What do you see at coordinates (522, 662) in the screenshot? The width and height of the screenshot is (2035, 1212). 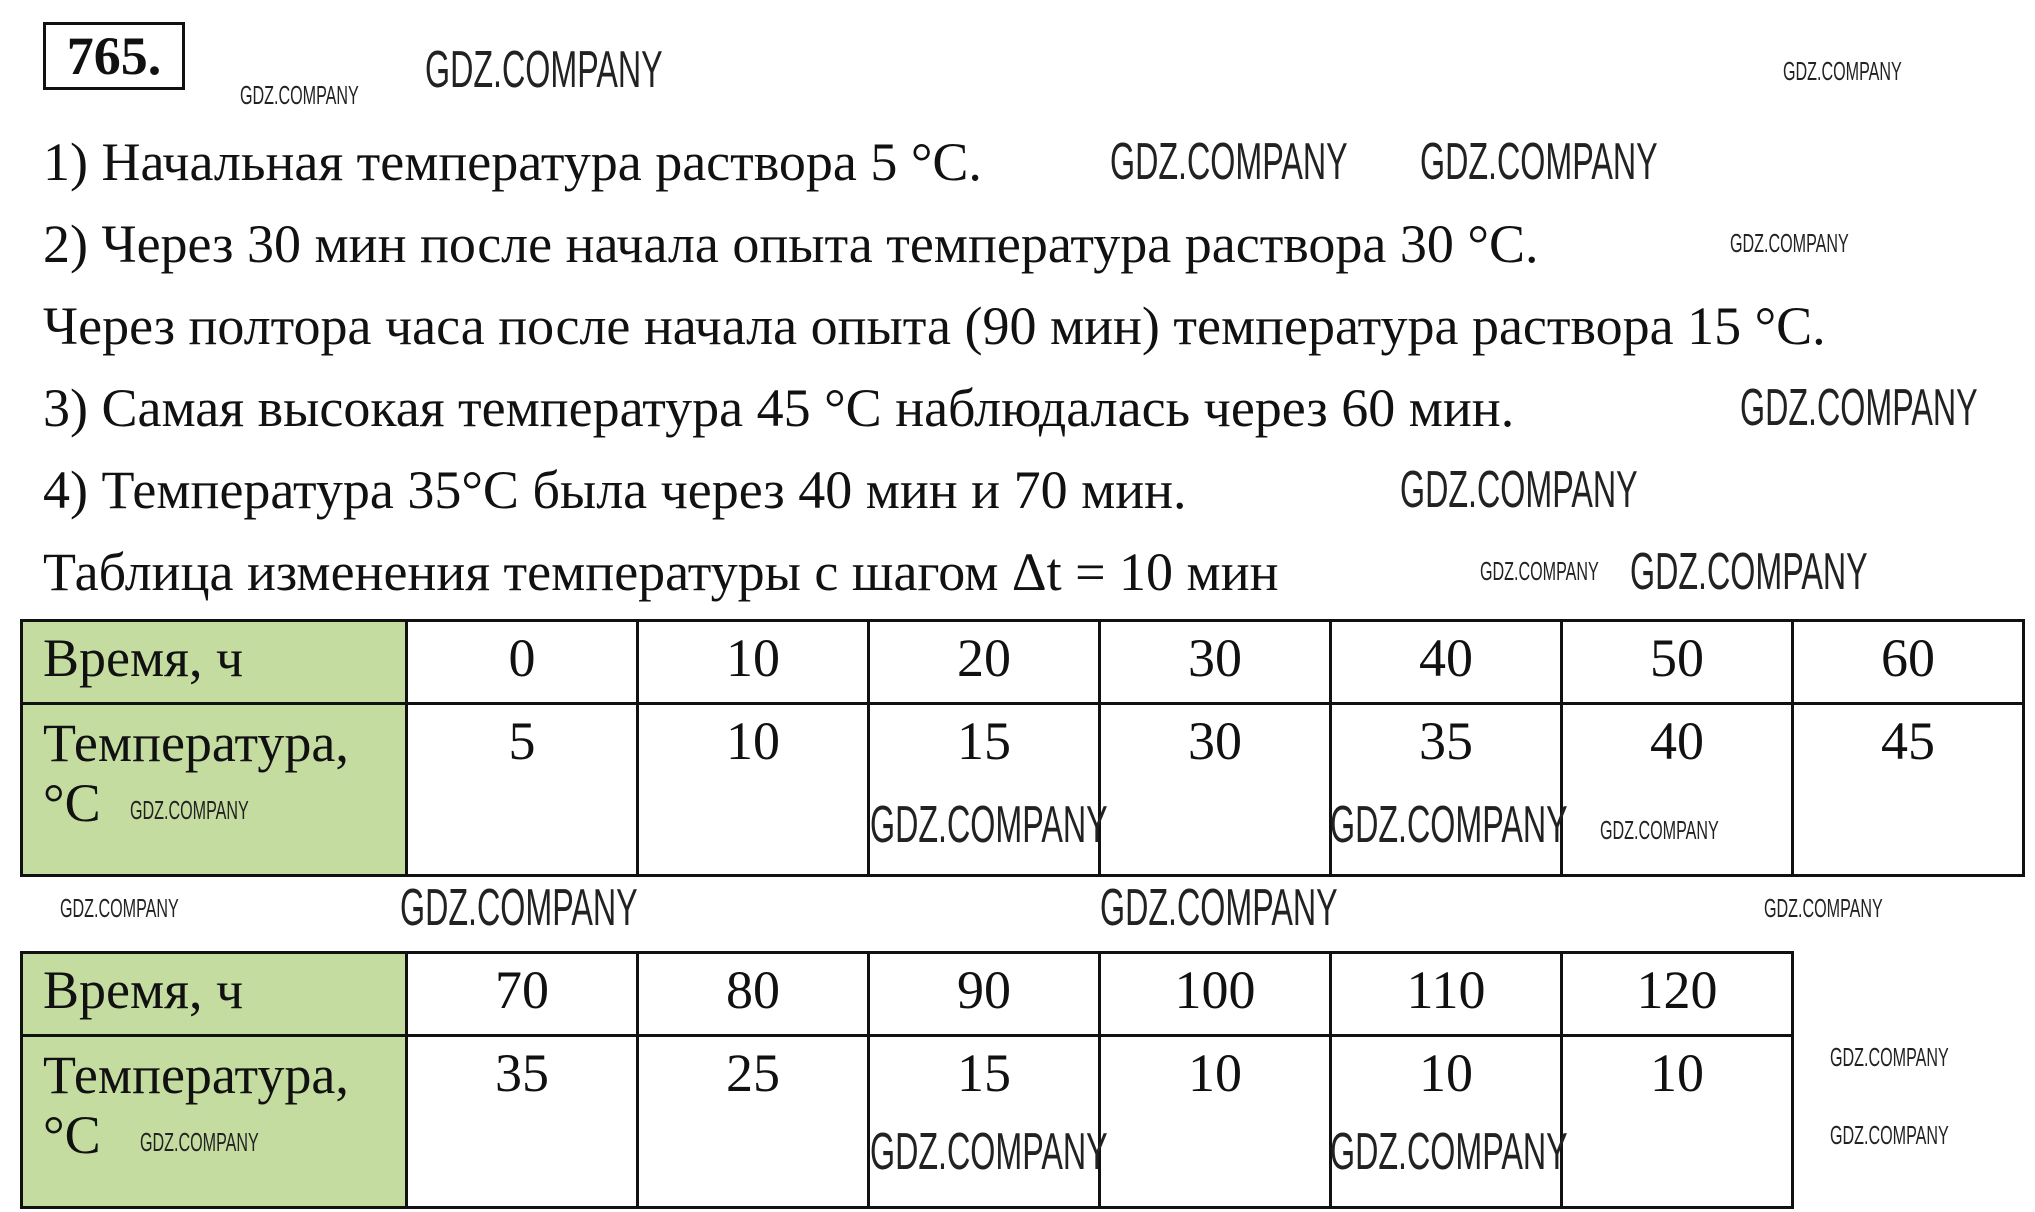 I see `time-cell: 0` at bounding box center [522, 662].